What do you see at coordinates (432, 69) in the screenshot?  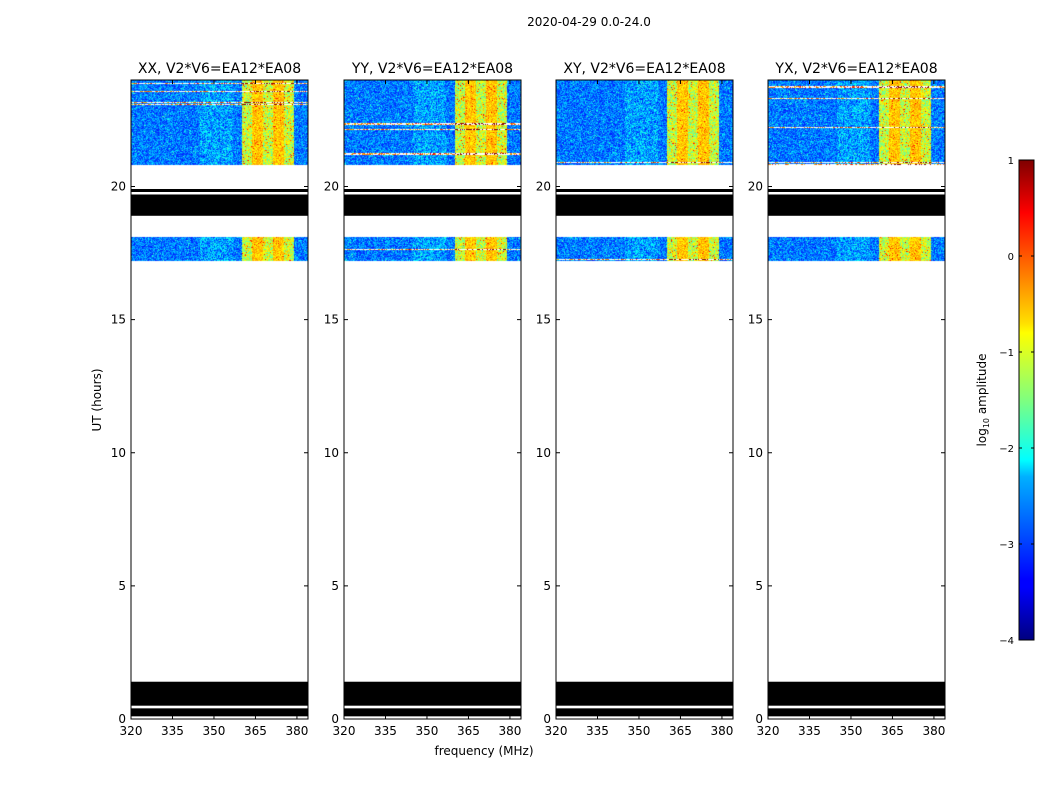 I see `panel-title: YY, V2*V6=EA12*EA08` at bounding box center [432, 69].